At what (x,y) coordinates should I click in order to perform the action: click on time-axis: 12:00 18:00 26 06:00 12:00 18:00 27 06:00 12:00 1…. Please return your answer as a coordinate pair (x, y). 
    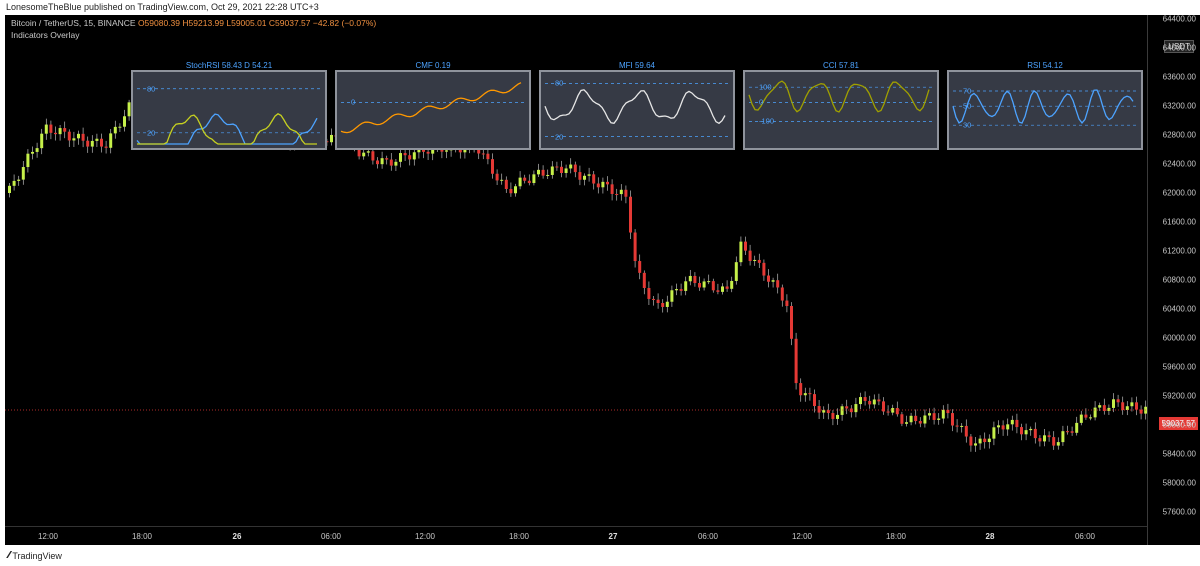
    Looking at the image, I should click on (576, 535).